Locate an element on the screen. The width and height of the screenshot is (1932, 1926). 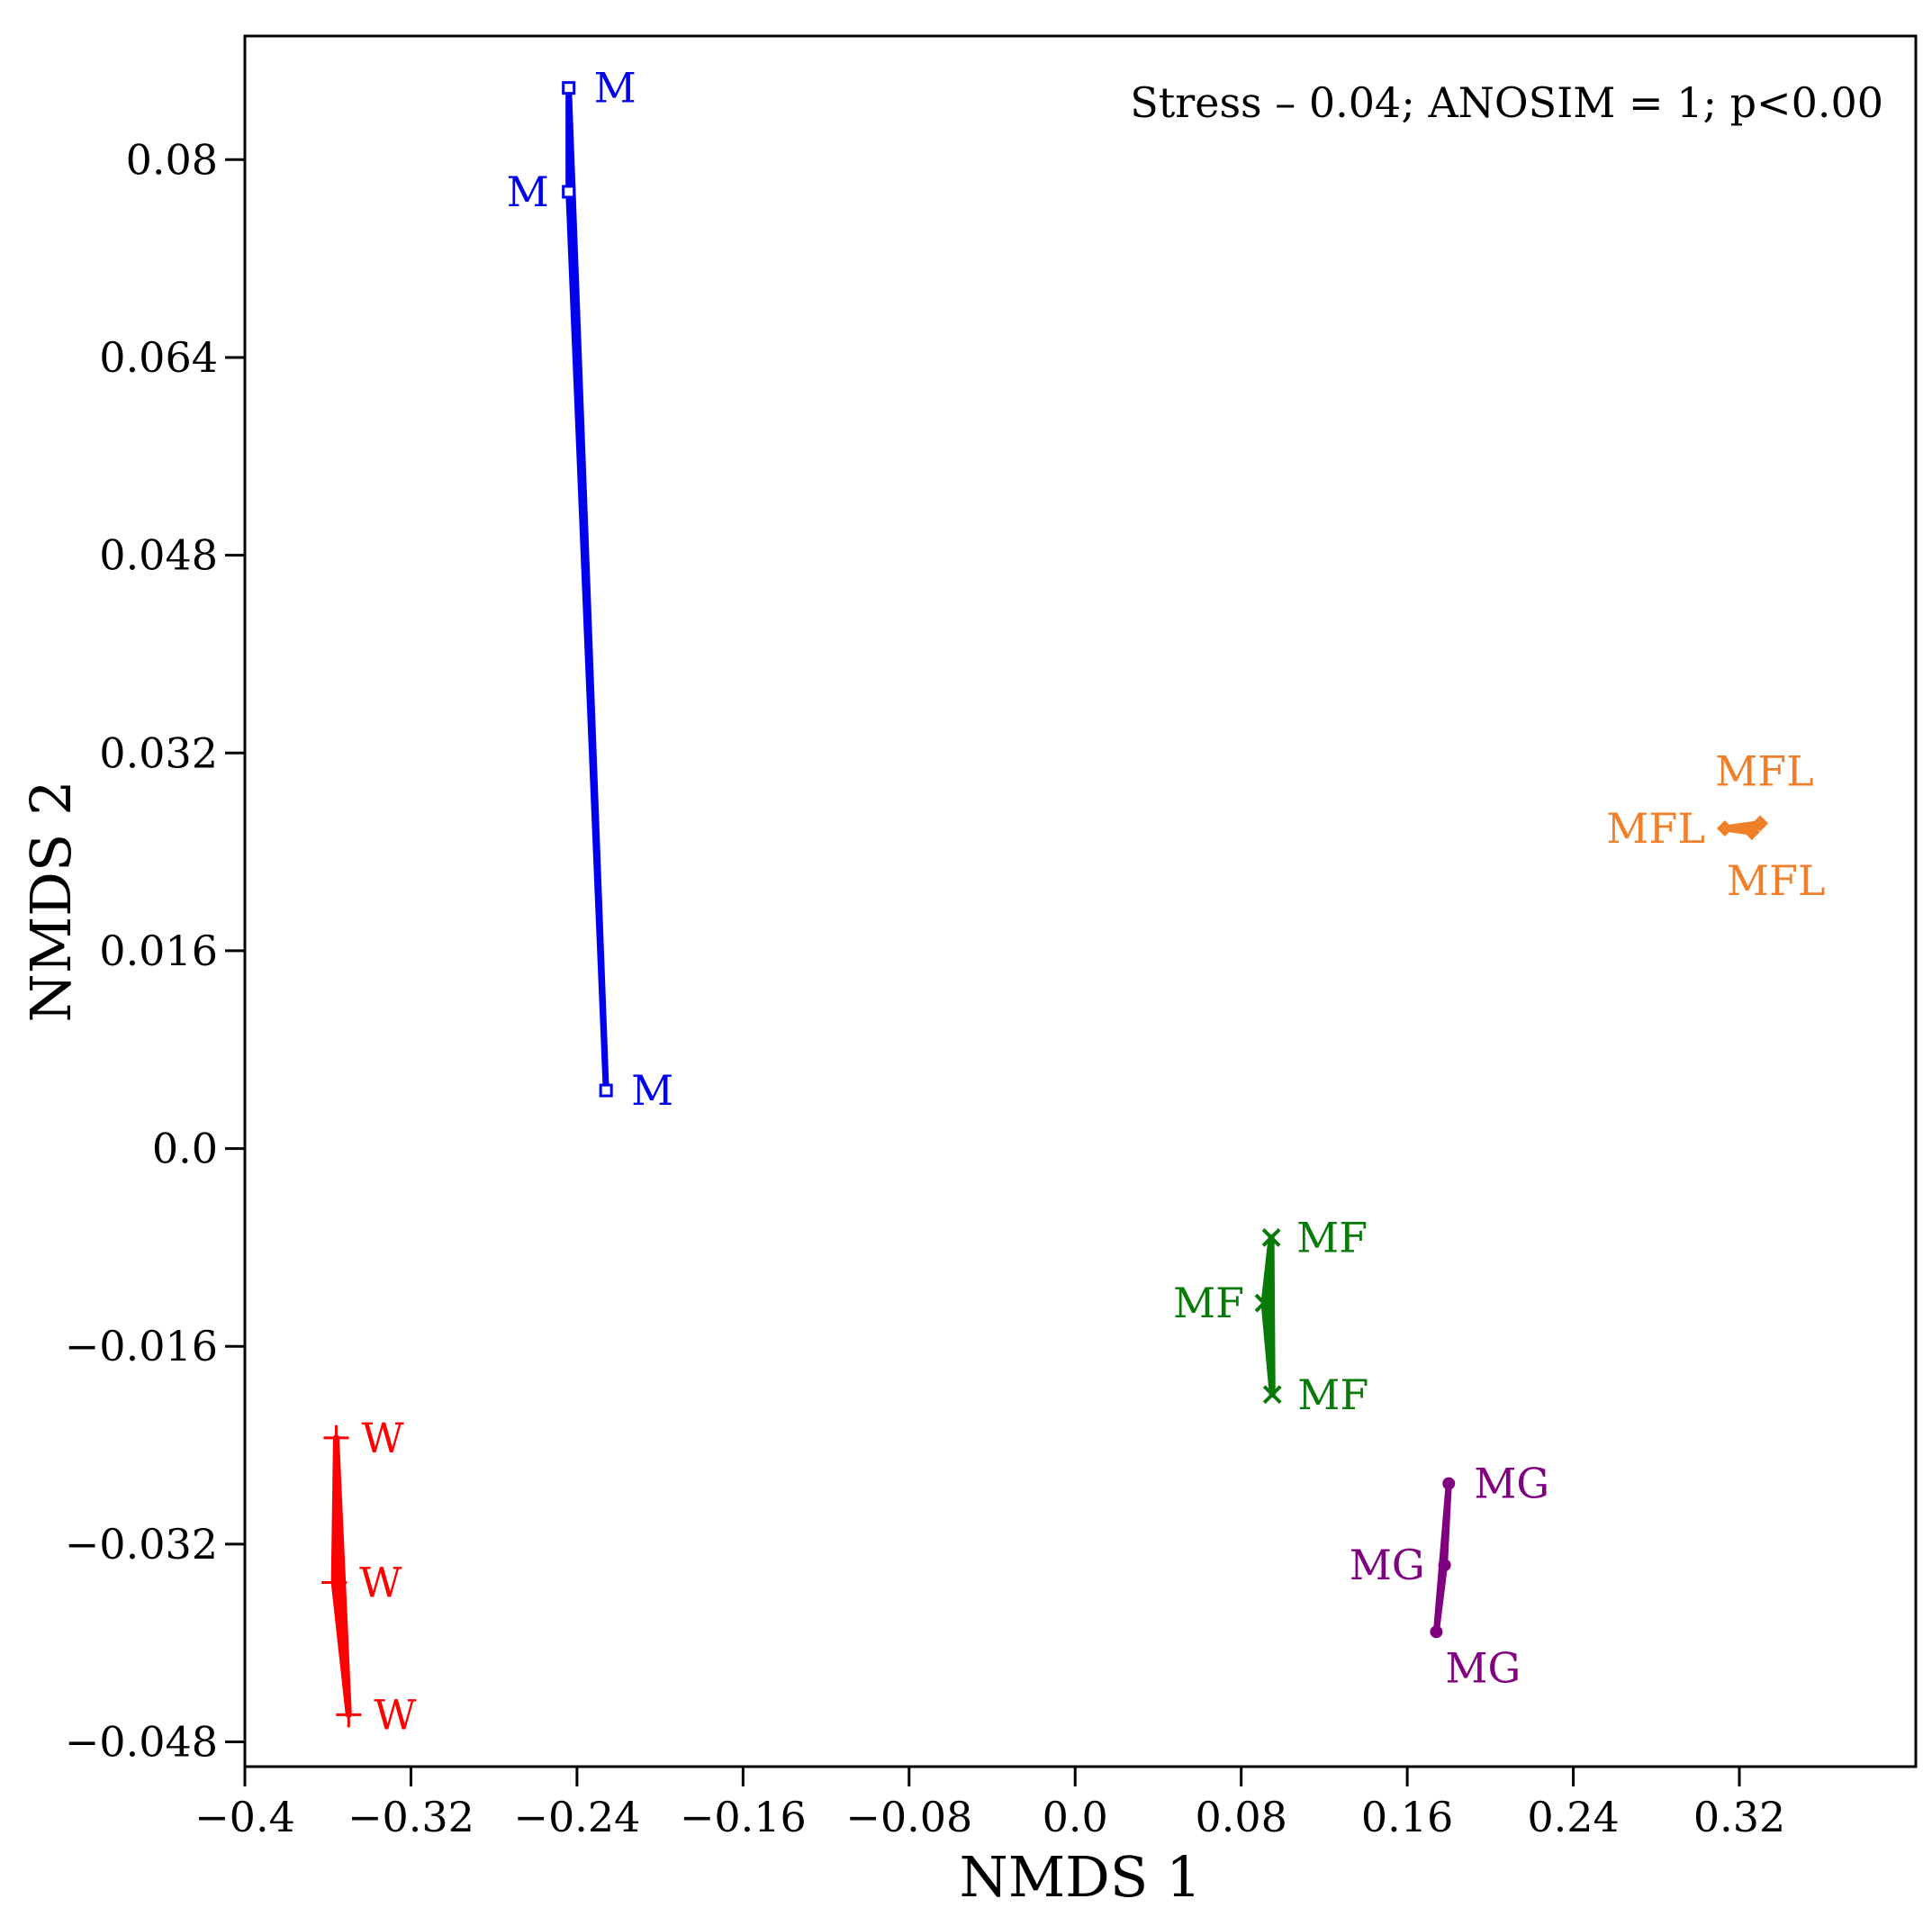
y-tick-label: −0.048 is located at coordinates (141, 1743).